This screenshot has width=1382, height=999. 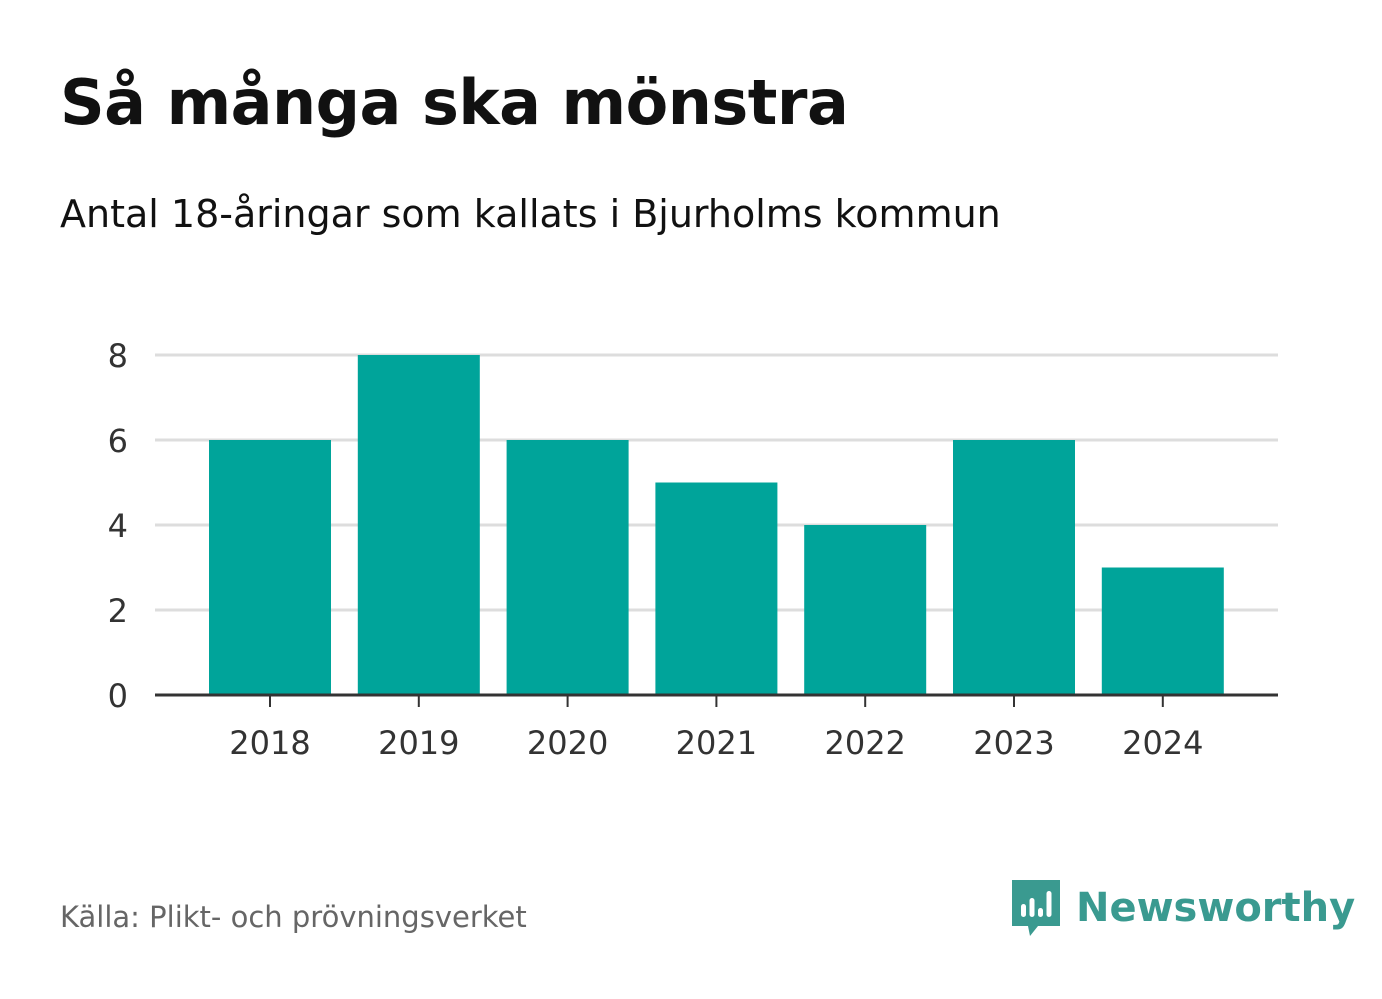 What do you see at coordinates (567, 567) in the screenshot?
I see `bar-2020` at bounding box center [567, 567].